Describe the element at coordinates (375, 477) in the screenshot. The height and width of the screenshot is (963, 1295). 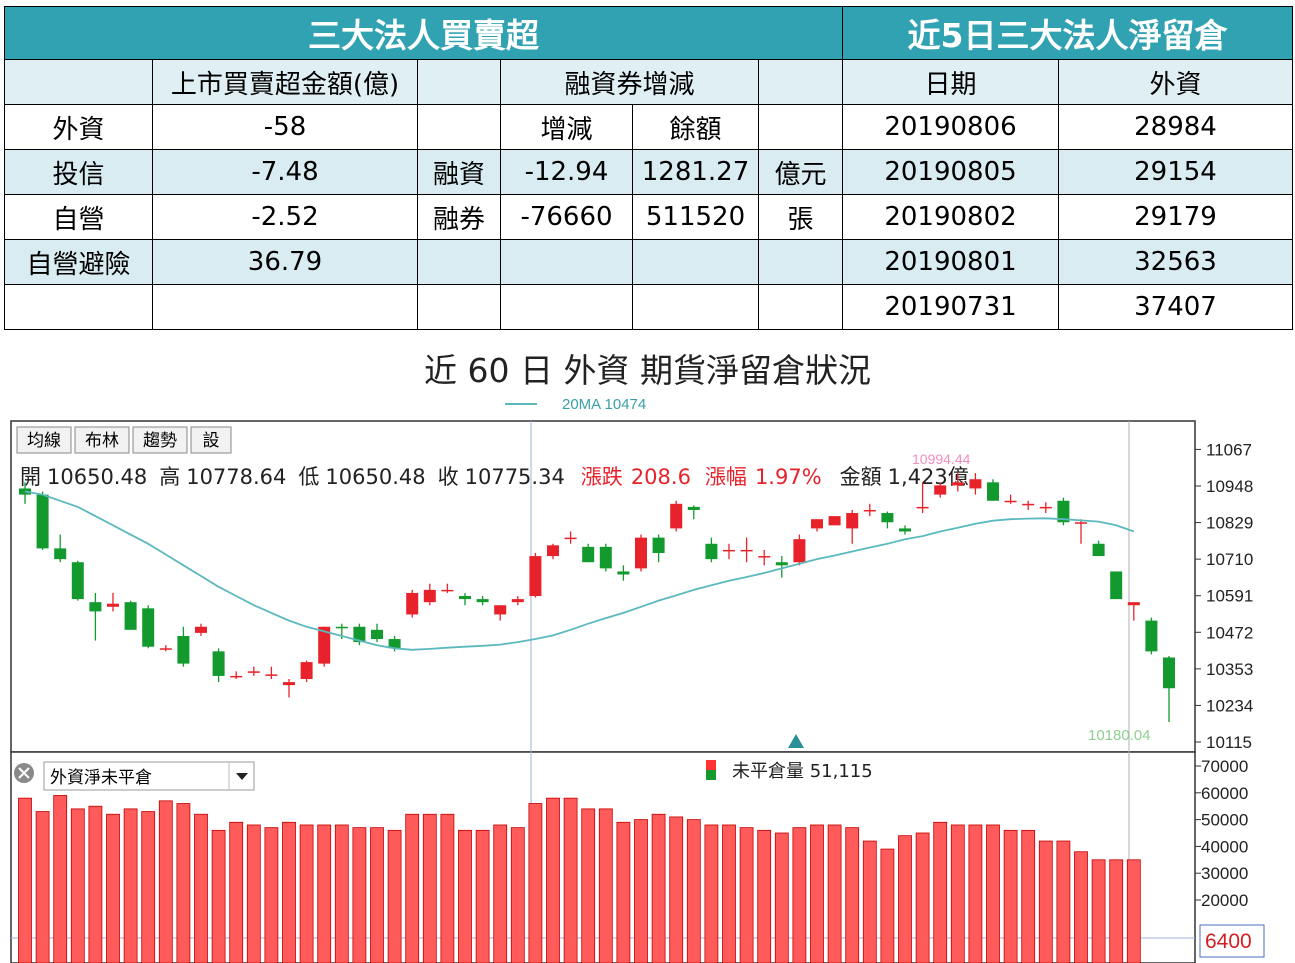
I see `low-value: 10650.48` at that location.